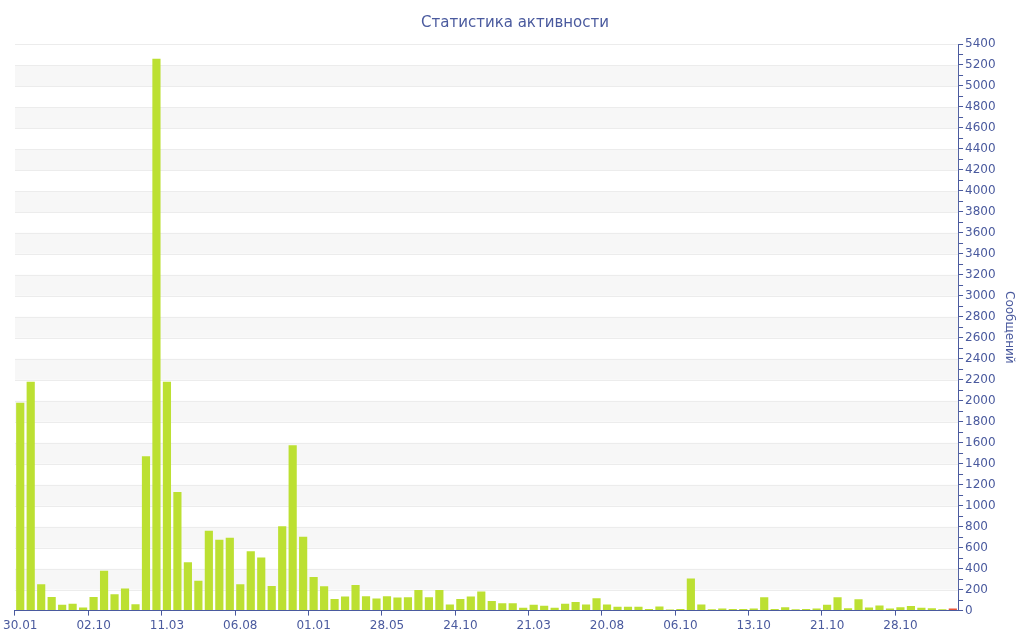  I want to click on y-tick-label: 1600, so click(980, 441).